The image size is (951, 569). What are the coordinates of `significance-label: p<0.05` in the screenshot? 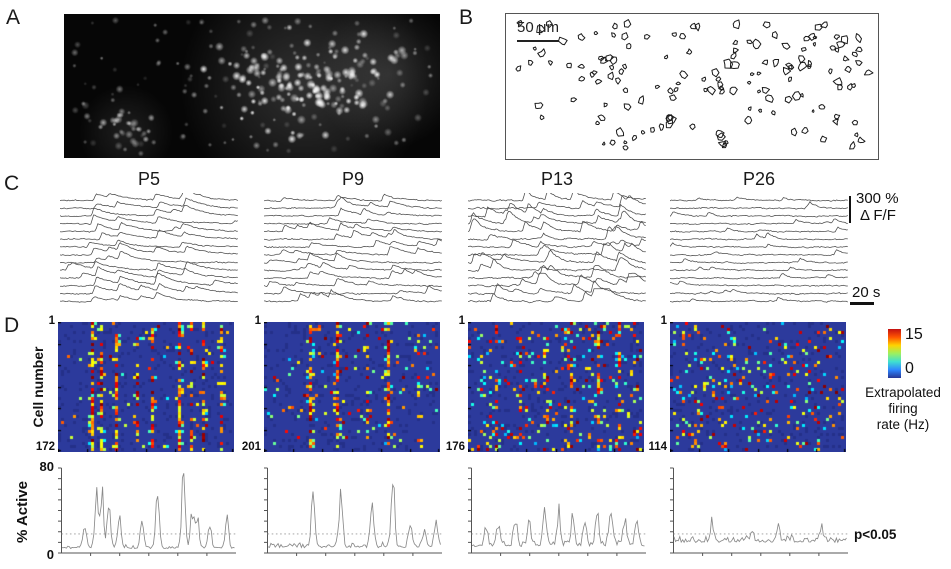 It's located at (875, 534).